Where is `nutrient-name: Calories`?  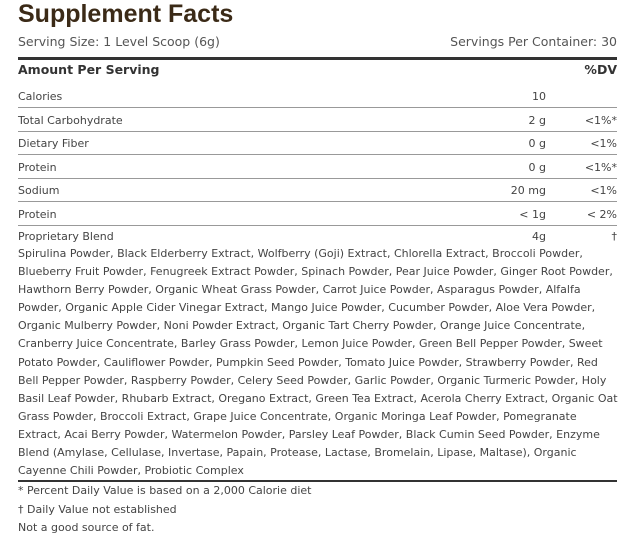 nutrient-name: Calories is located at coordinates (40, 96).